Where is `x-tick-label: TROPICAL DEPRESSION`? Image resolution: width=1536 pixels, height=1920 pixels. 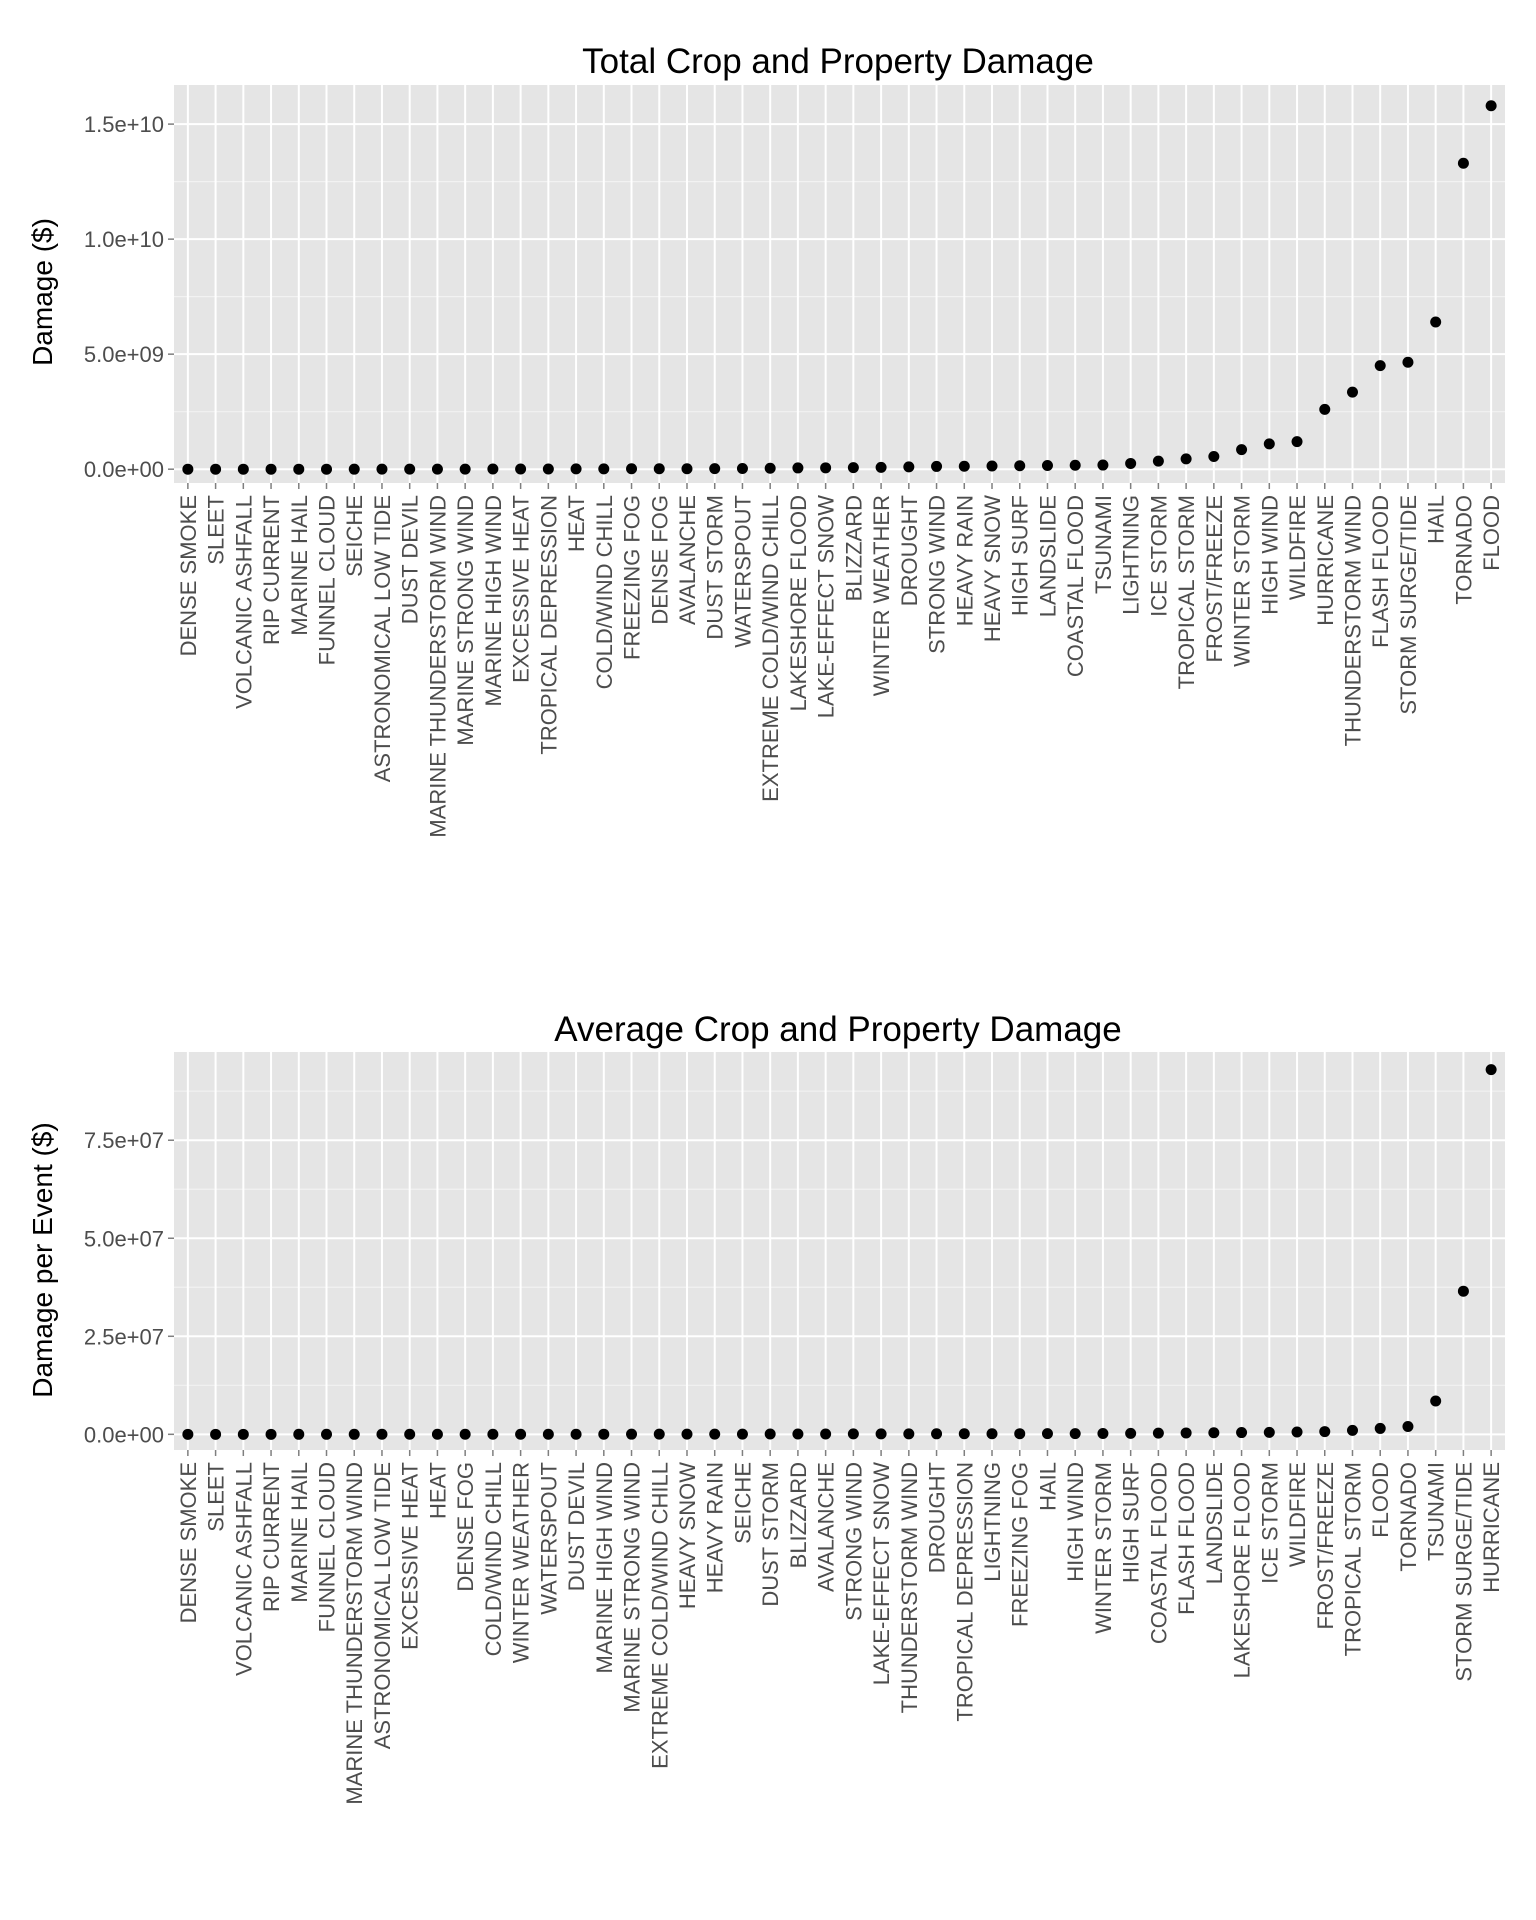 x-tick-label: TROPICAL DEPRESSION is located at coordinates (964, 1592).